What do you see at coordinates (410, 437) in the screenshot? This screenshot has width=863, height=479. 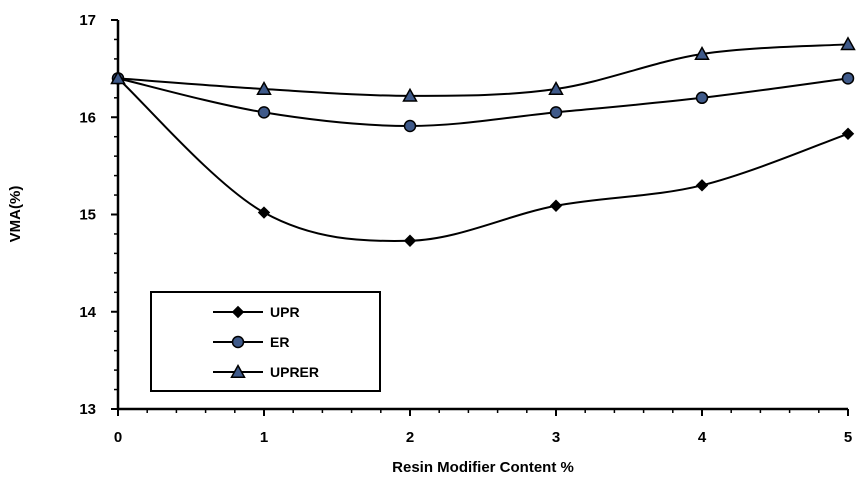 I see `x-tick-label: 2` at bounding box center [410, 437].